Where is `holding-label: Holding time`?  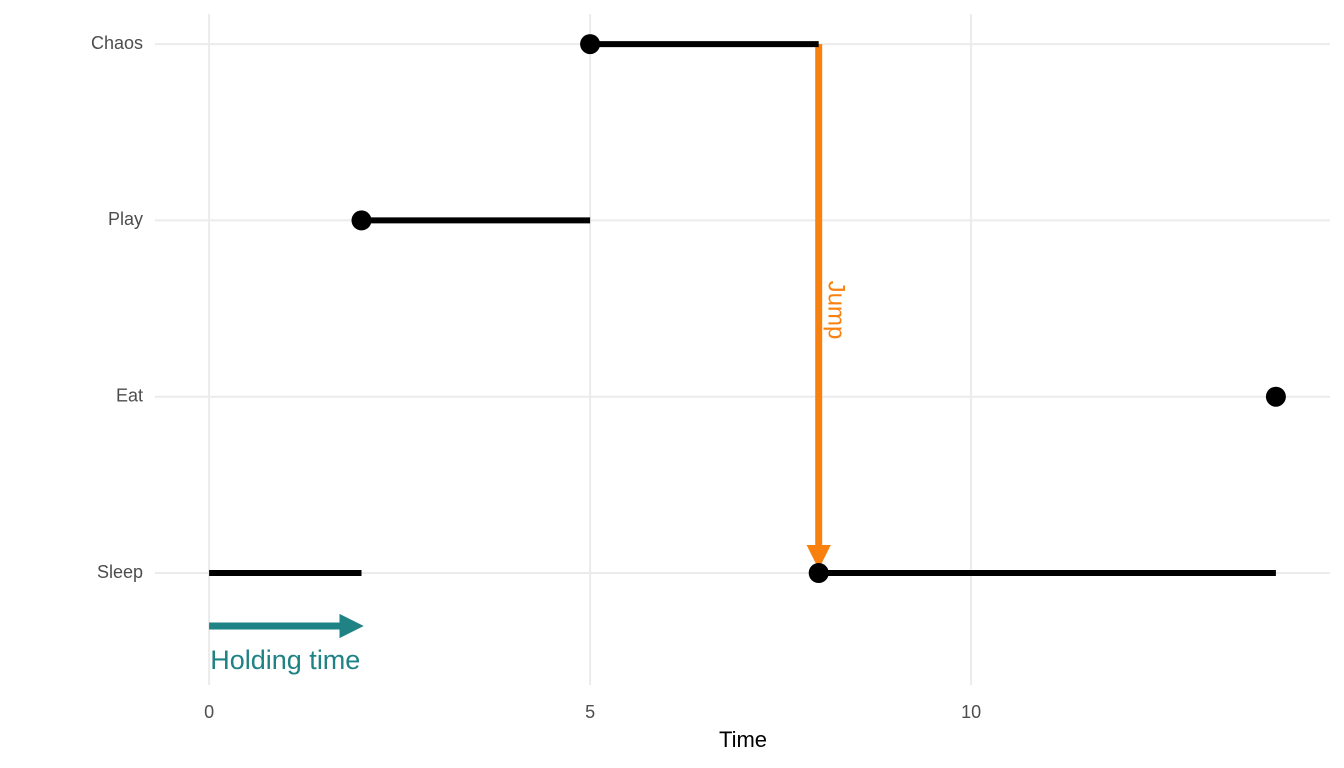
holding-label: Holding time is located at coordinates (285, 660).